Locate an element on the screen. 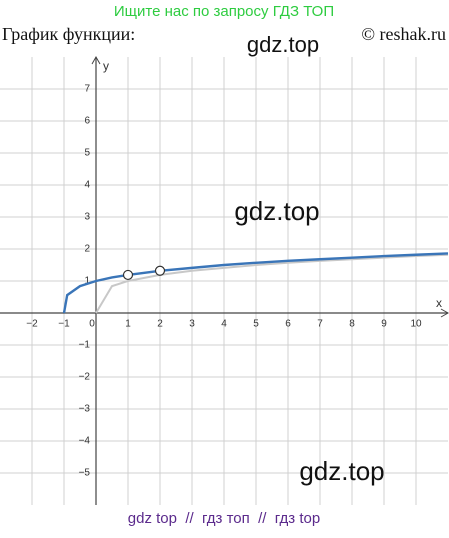 Image resolution: width=449 pixels, height=538 pixels. y-tick-label: −3 is located at coordinates (85, 409).